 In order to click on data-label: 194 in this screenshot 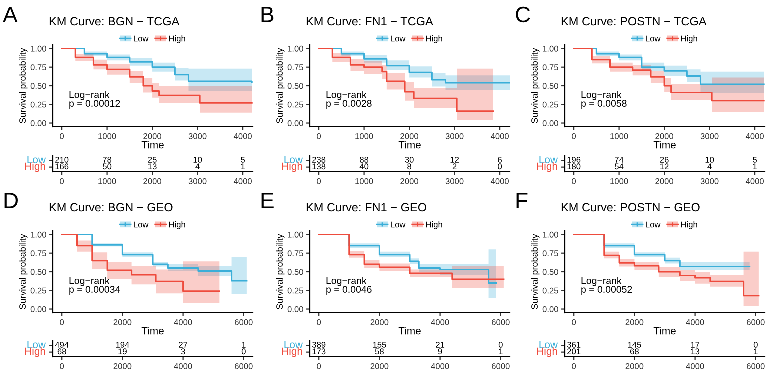, I will do `click(123, 345)`.